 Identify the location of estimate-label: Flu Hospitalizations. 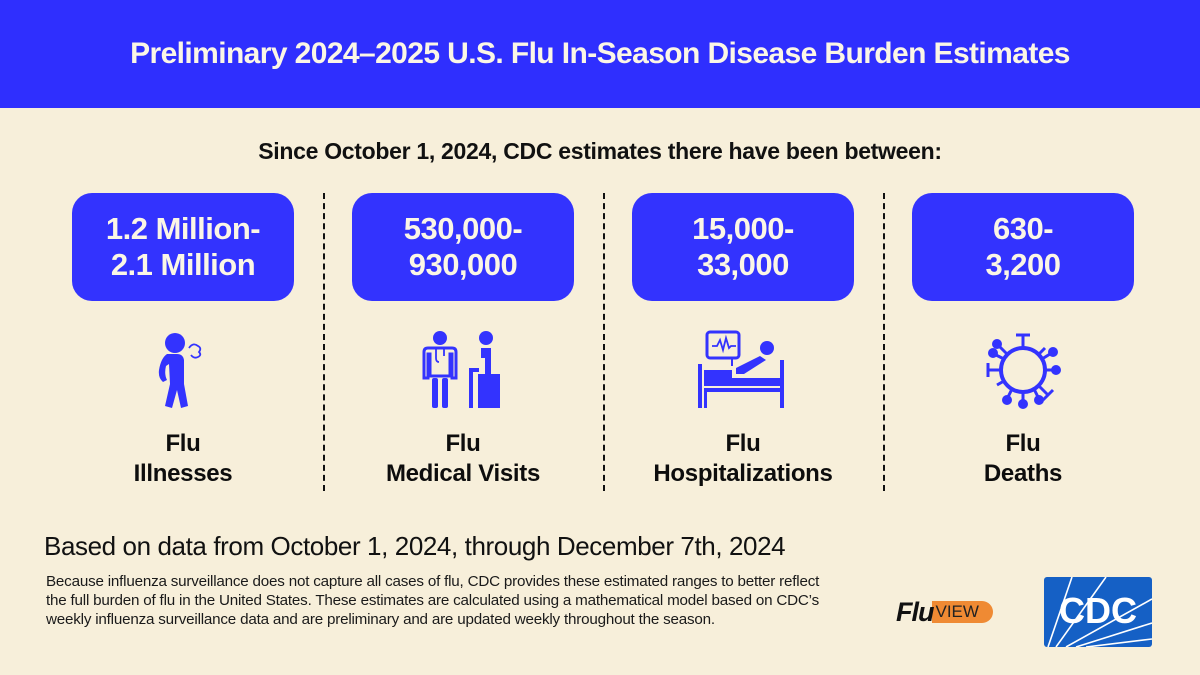
(743, 458).